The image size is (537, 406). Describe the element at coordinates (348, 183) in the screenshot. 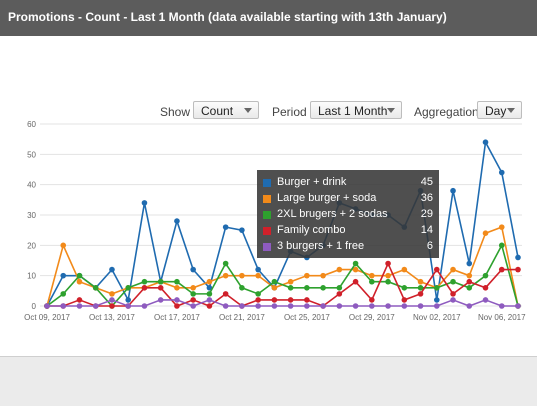

I see `tooltip-row: Burger + drink 45` at that location.